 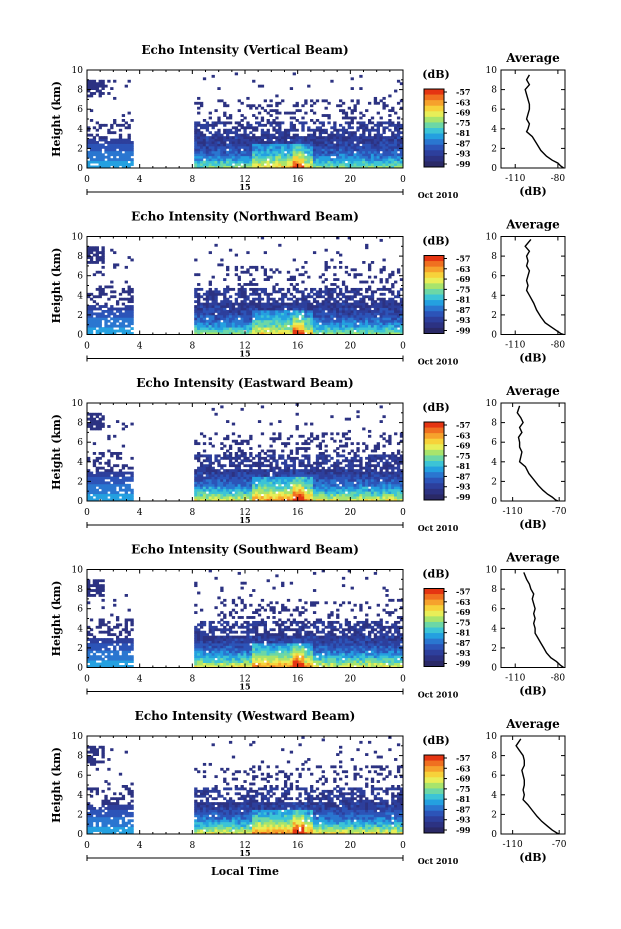 I want to click on average-frame, so click(x=533, y=119).